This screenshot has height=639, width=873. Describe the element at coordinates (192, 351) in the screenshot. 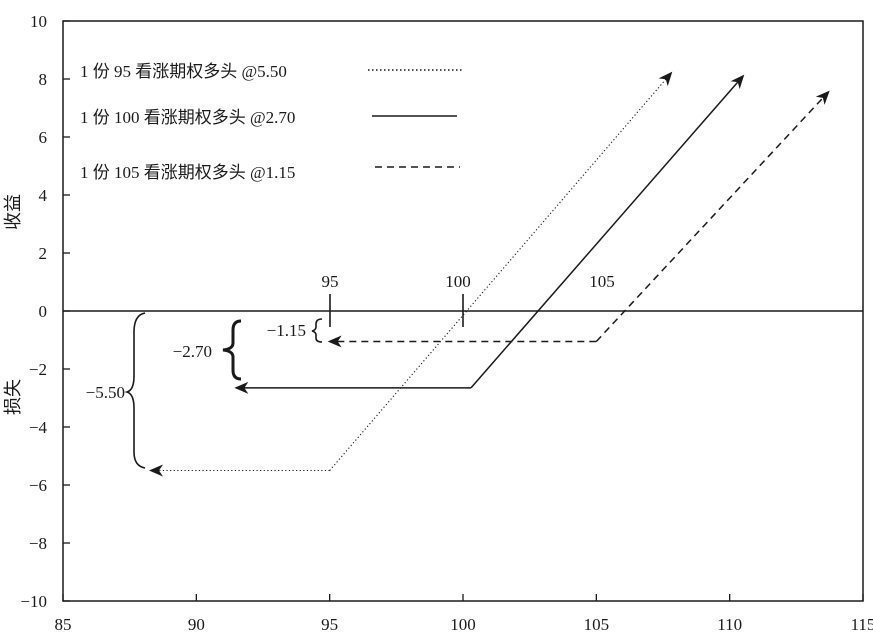

I see `annotation-premium-100: −2.70` at that location.